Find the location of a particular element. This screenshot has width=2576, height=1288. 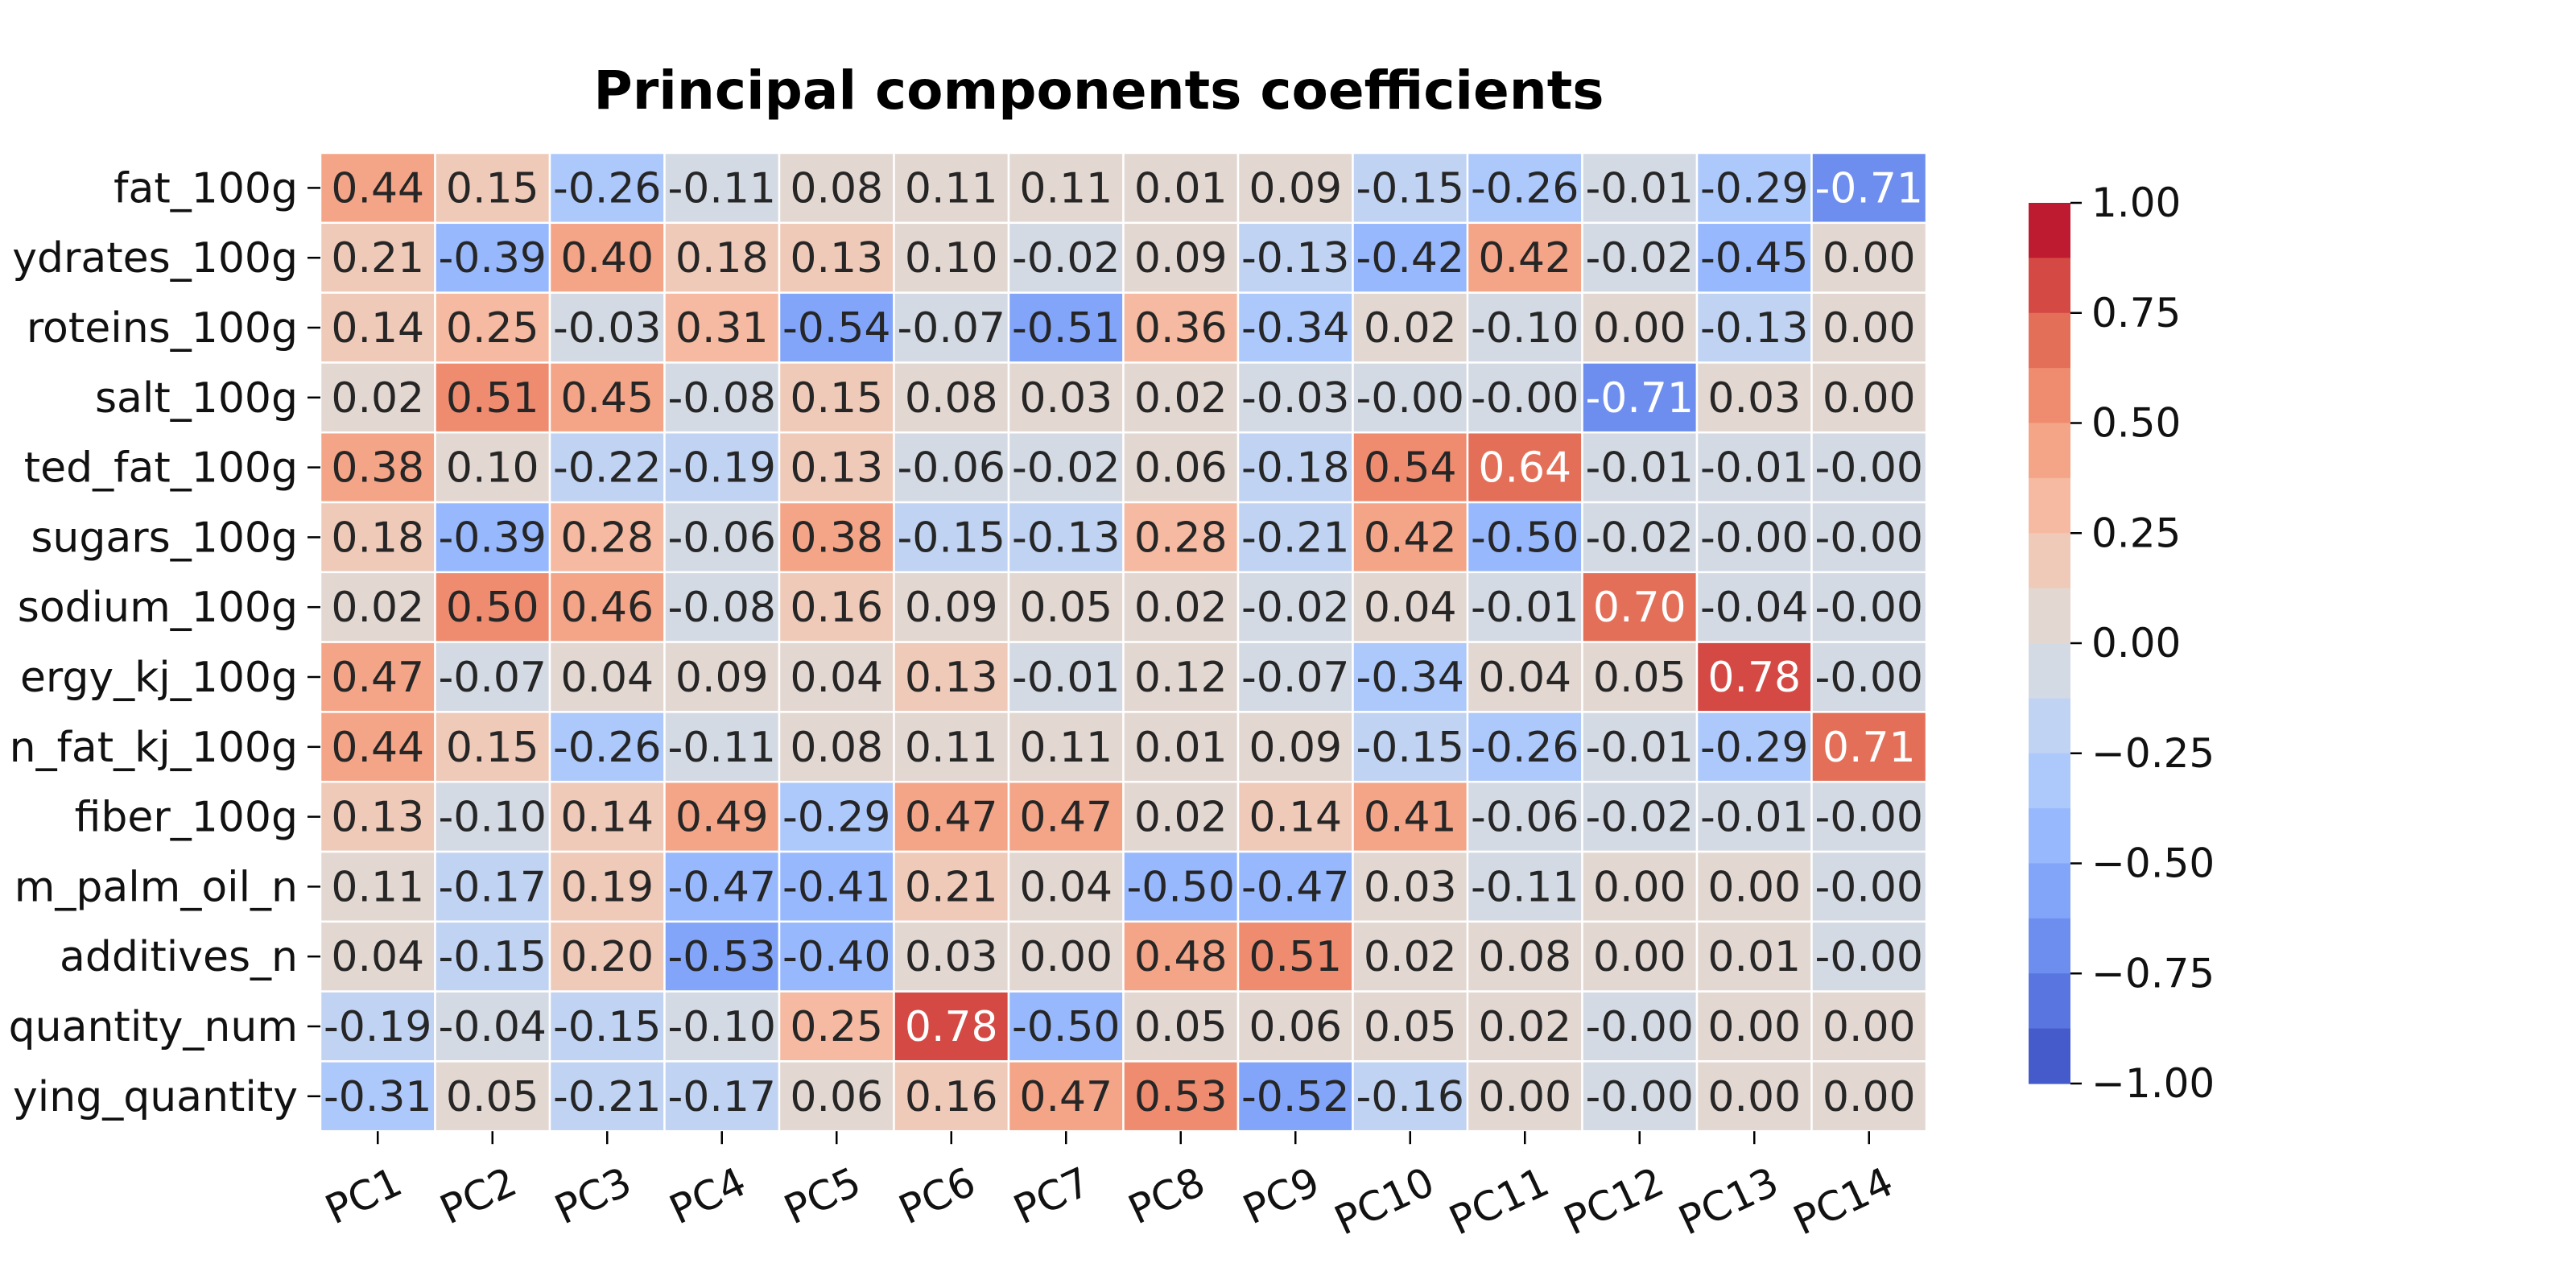

cell-value-label: -0.17 is located at coordinates (721, 1097).